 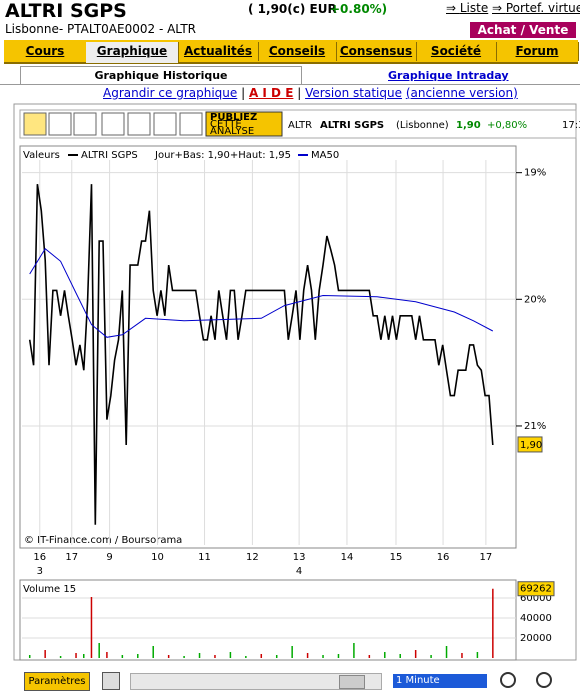 I want to click on link: (ancienne version), so click(x=461, y=93).